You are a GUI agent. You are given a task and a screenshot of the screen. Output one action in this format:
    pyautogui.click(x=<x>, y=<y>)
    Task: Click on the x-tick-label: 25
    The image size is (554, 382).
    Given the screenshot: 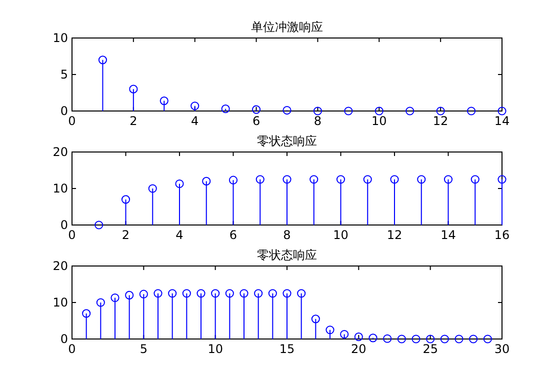 What is the action you would take?
    pyautogui.click(x=430, y=349)
    